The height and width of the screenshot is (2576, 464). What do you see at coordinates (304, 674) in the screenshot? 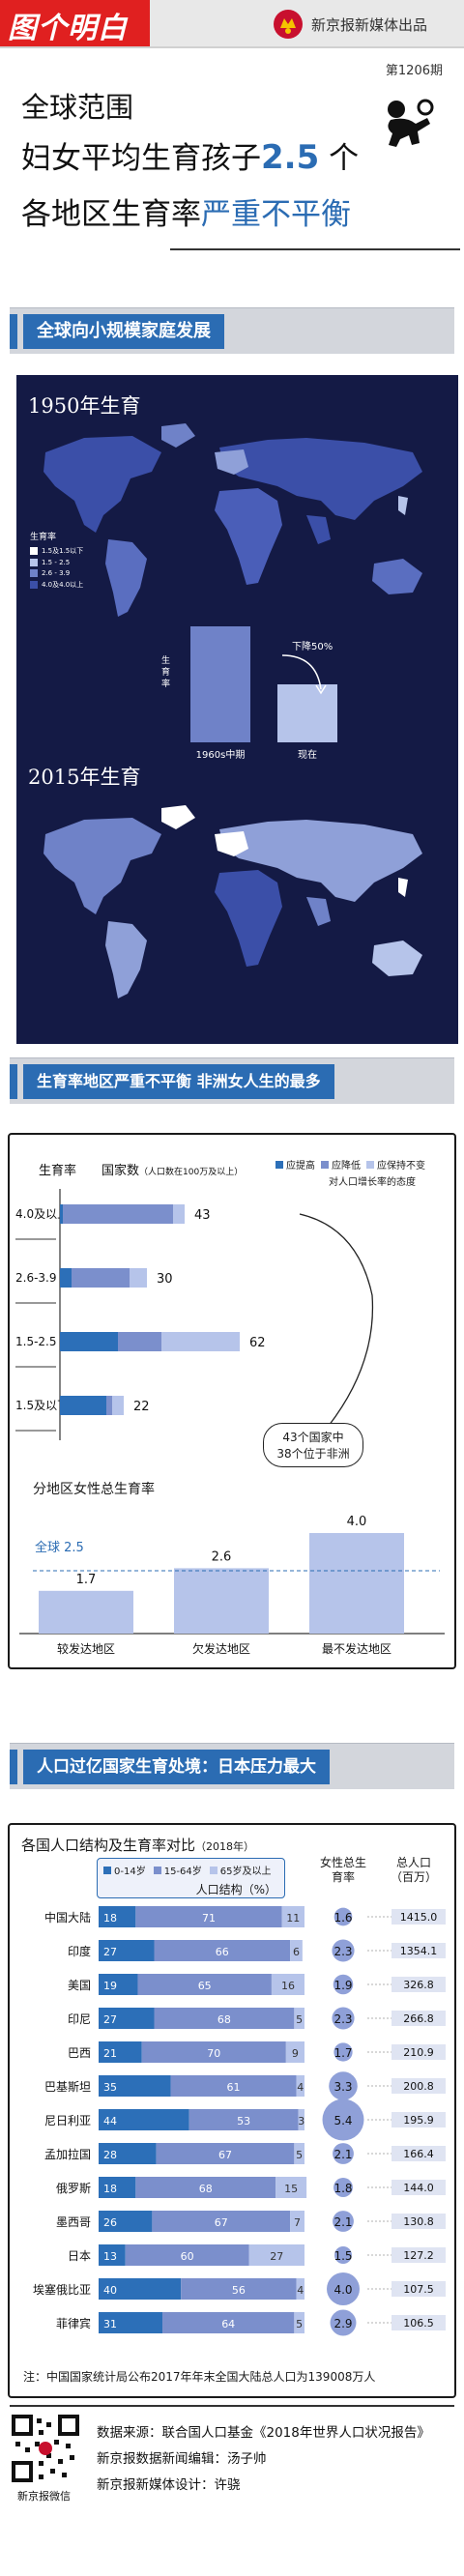
I see `decline-arrow-icon` at bounding box center [304, 674].